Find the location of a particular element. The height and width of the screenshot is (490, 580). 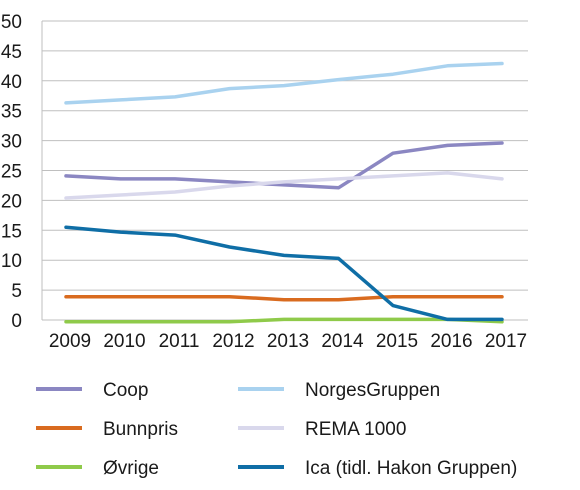

legend-label-coop: Coop is located at coordinates (125, 390).